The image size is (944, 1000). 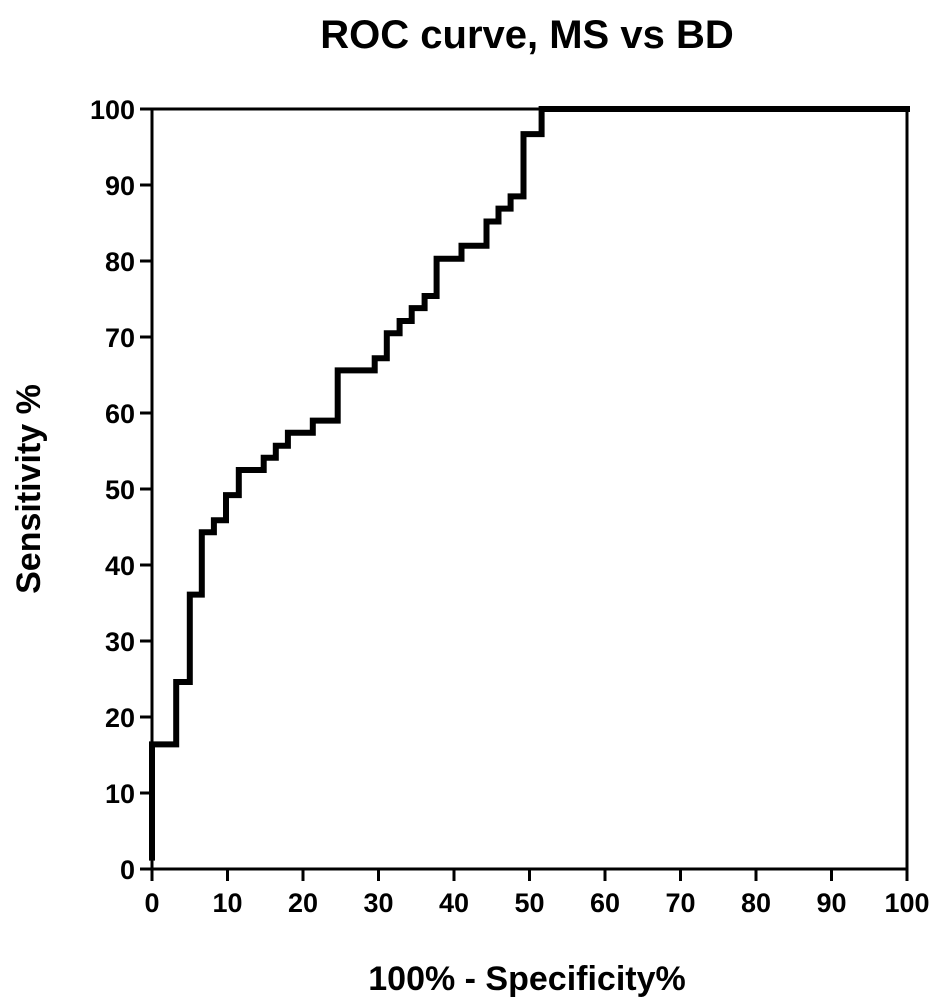 I want to click on y-tick-label: 80, so click(x=120, y=262).